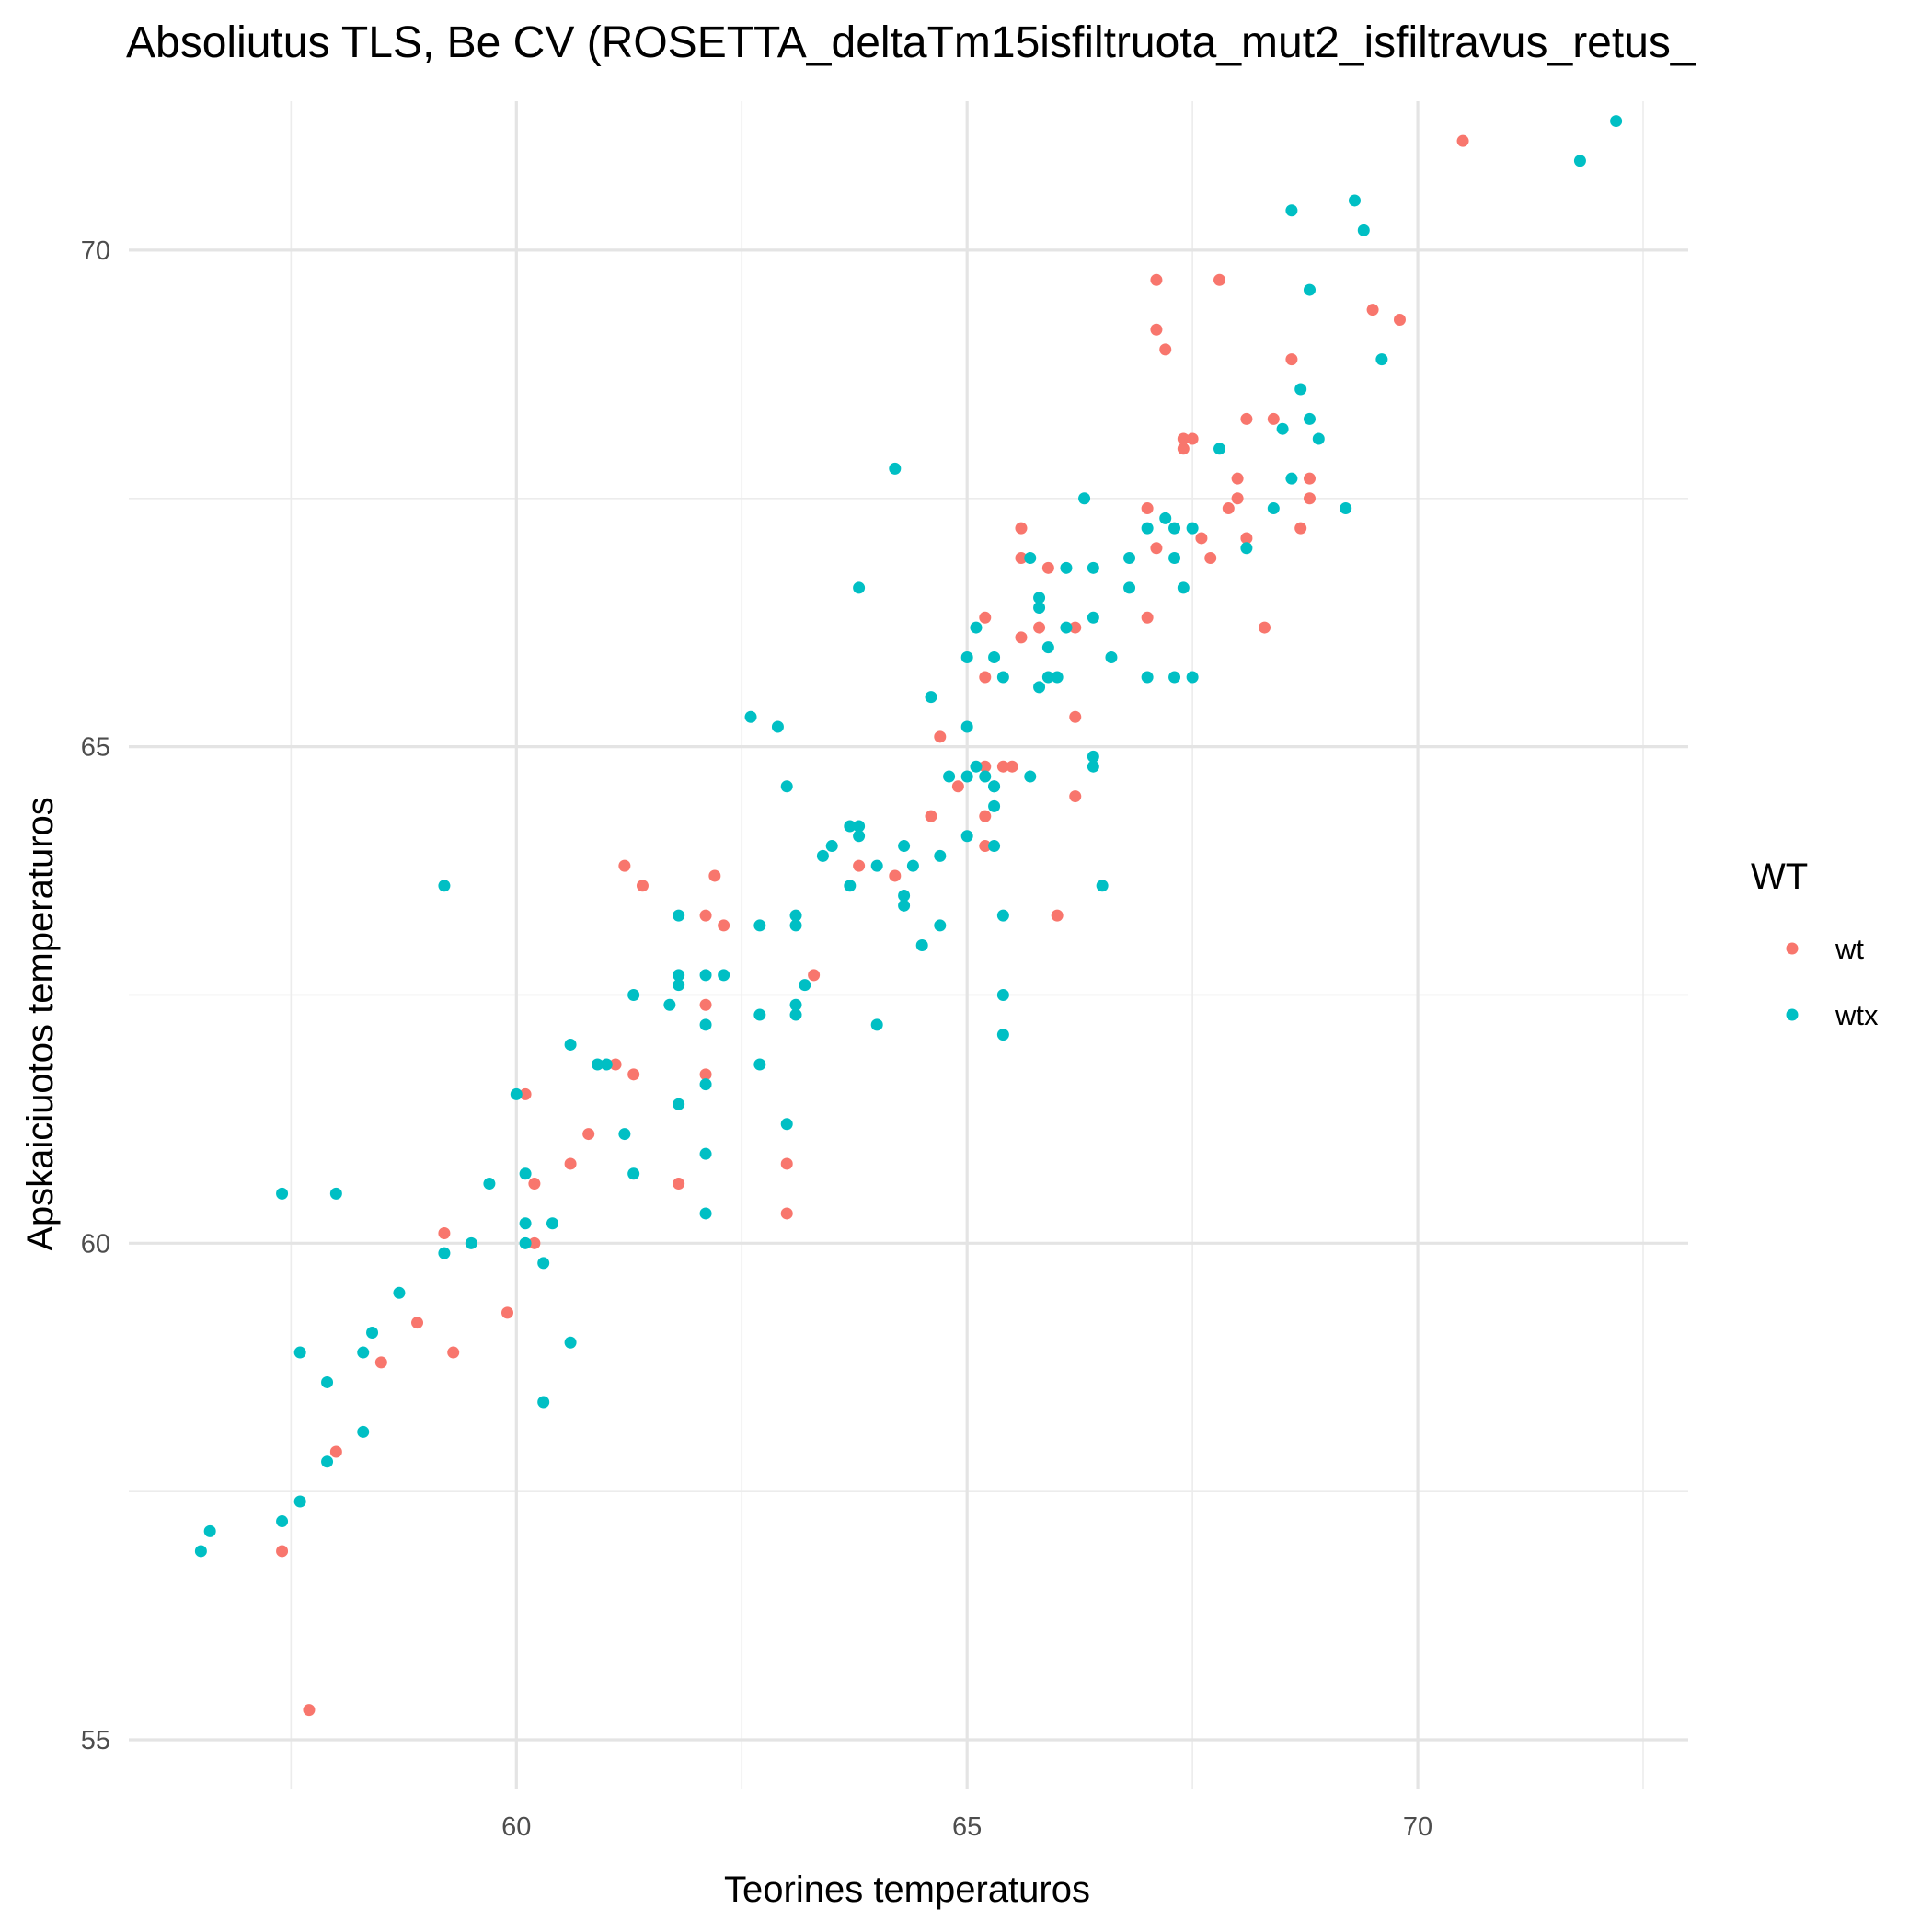  What do you see at coordinates (95, 1244) in the screenshot?
I see `y-tick-label: 60` at bounding box center [95, 1244].